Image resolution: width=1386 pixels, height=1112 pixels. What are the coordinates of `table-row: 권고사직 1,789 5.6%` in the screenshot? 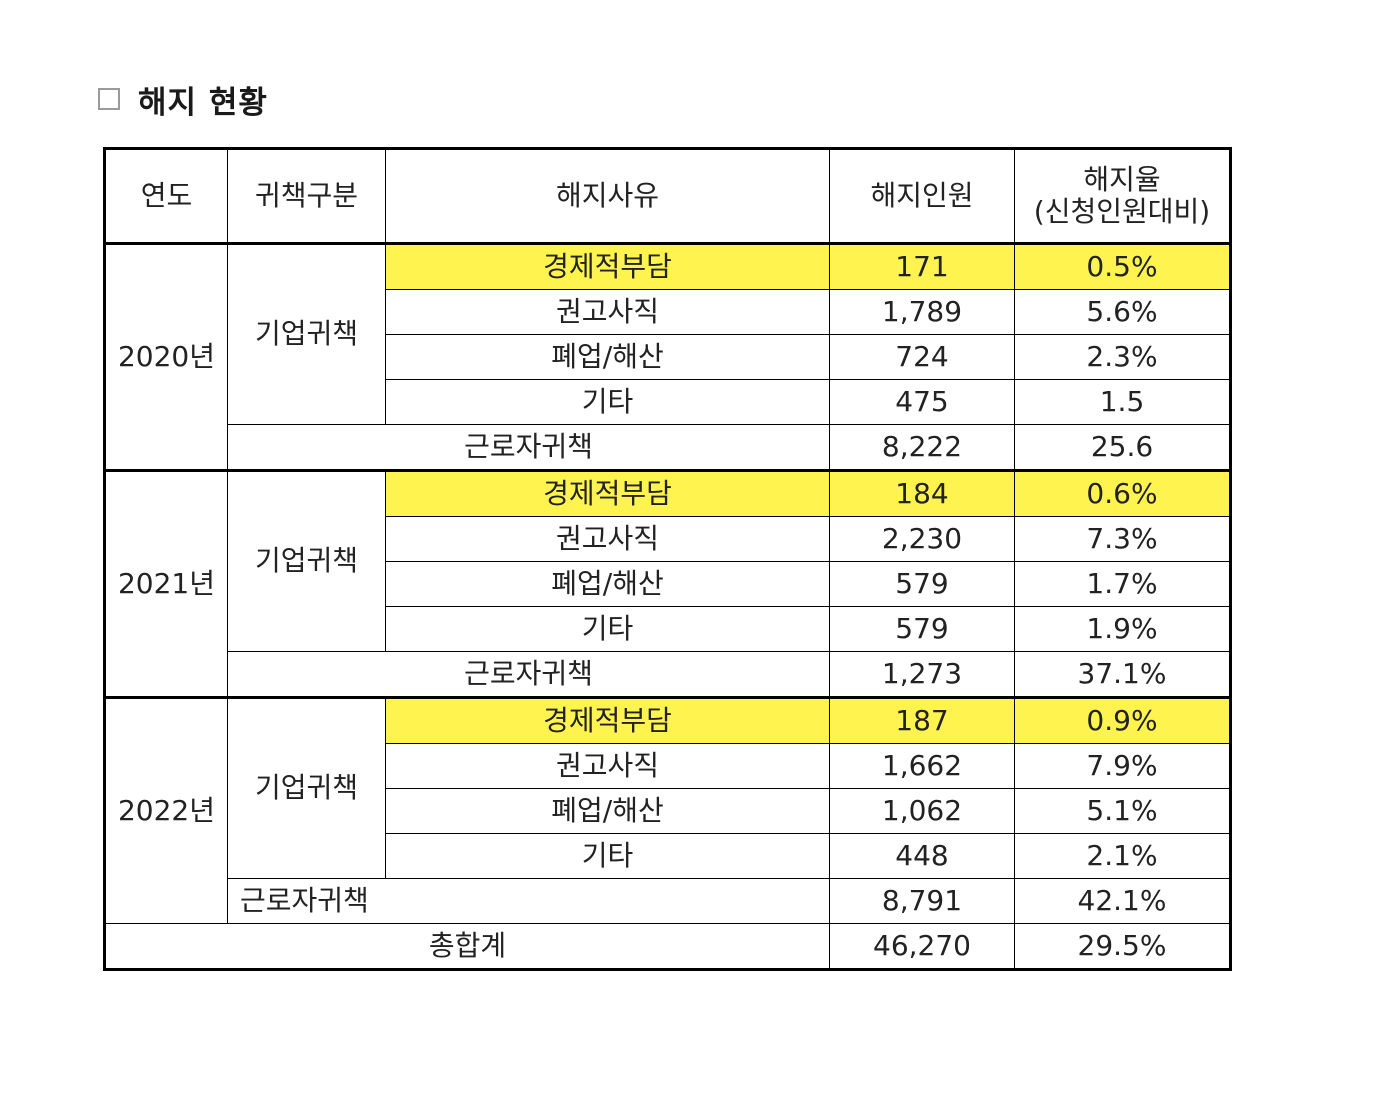 It's located at (668, 312).